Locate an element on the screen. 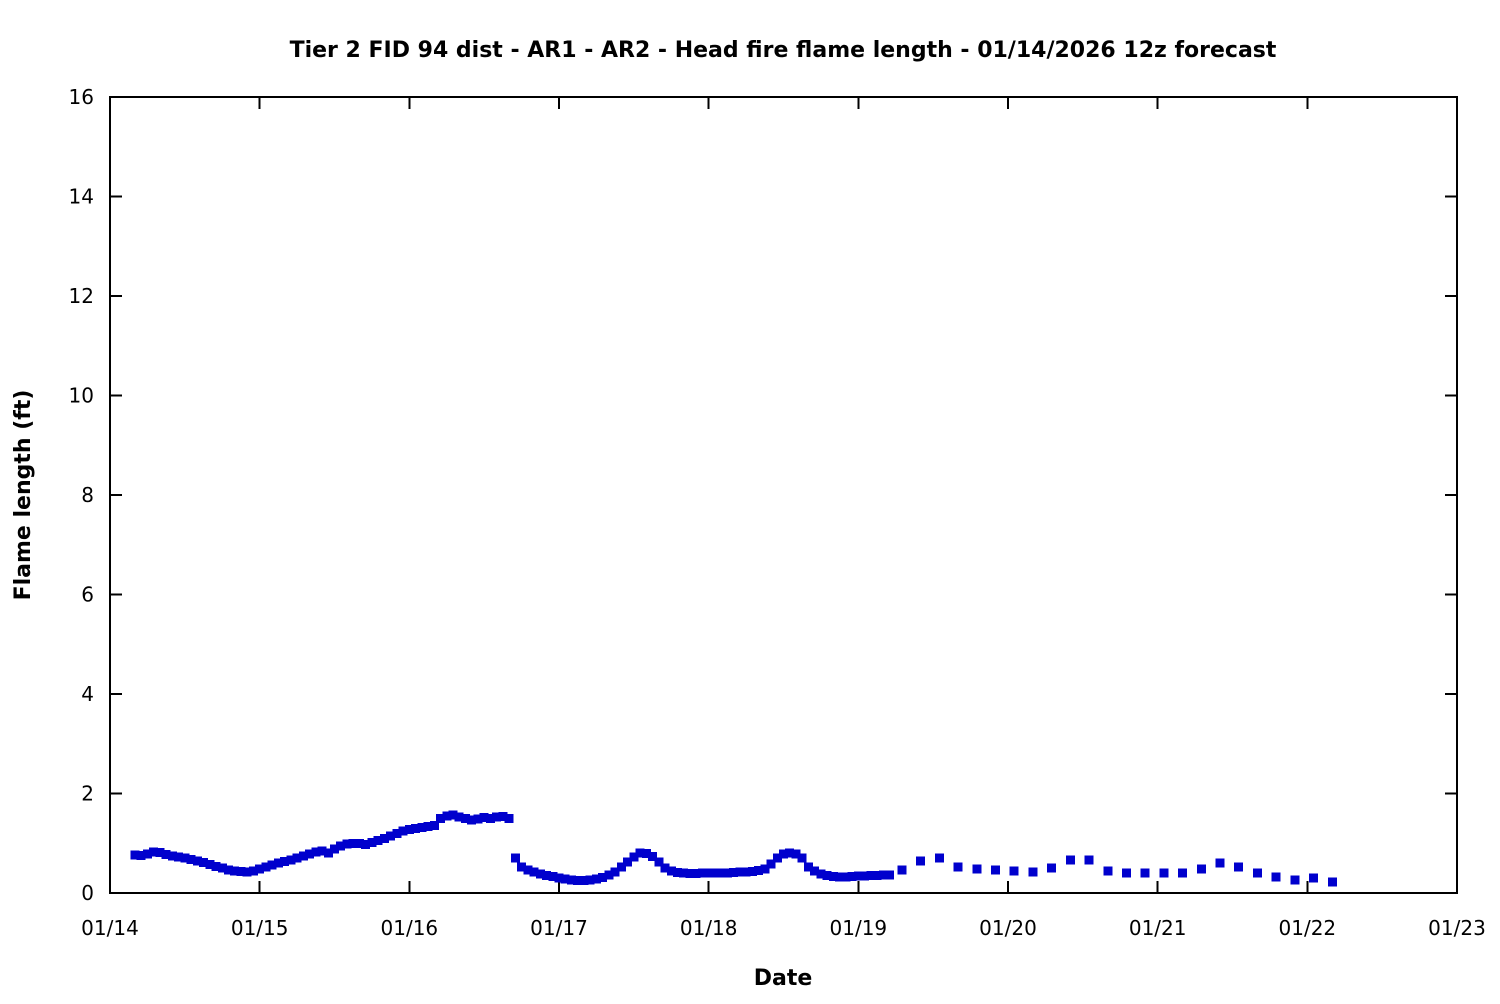 The width and height of the screenshot is (1500, 1004). y-tick-label: 12 is located at coordinates (81, 296).